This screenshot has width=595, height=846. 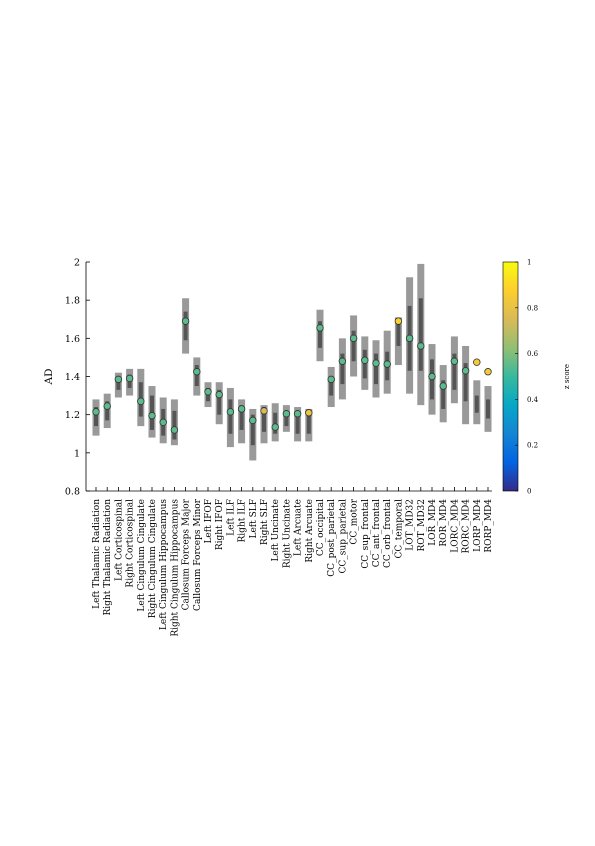 What do you see at coordinates (467, 526) in the screenshot?
I see `x-category-label: RORC_MD4` at bounding box center [467, 526].